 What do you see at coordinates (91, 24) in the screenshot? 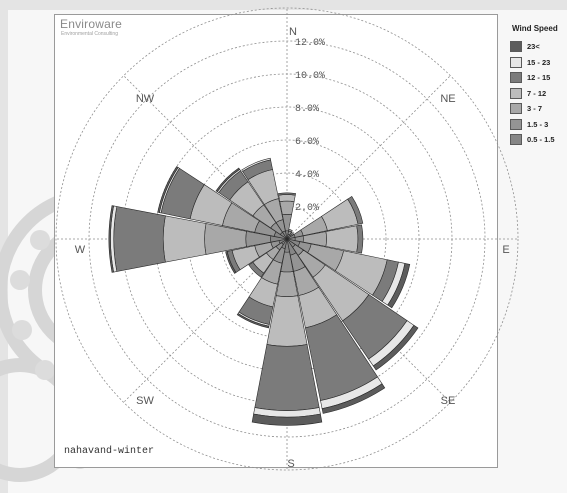
I see `enviroware-logo: Enviroware` at bounding box center [91, 24].